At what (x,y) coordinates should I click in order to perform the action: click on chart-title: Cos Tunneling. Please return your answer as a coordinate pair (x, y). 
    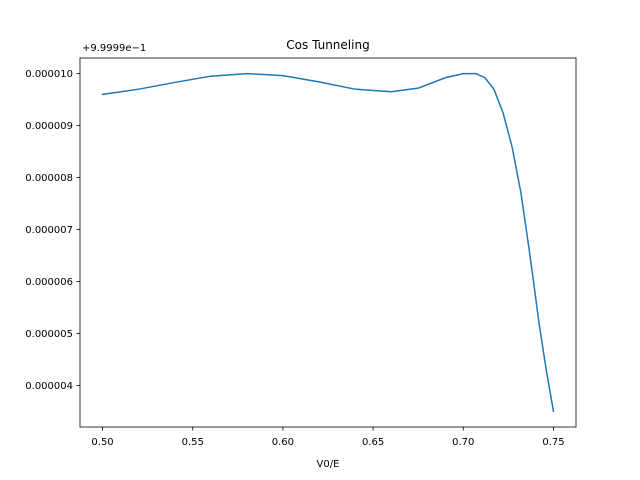
    Looking at the image, I should click on (327, 45).